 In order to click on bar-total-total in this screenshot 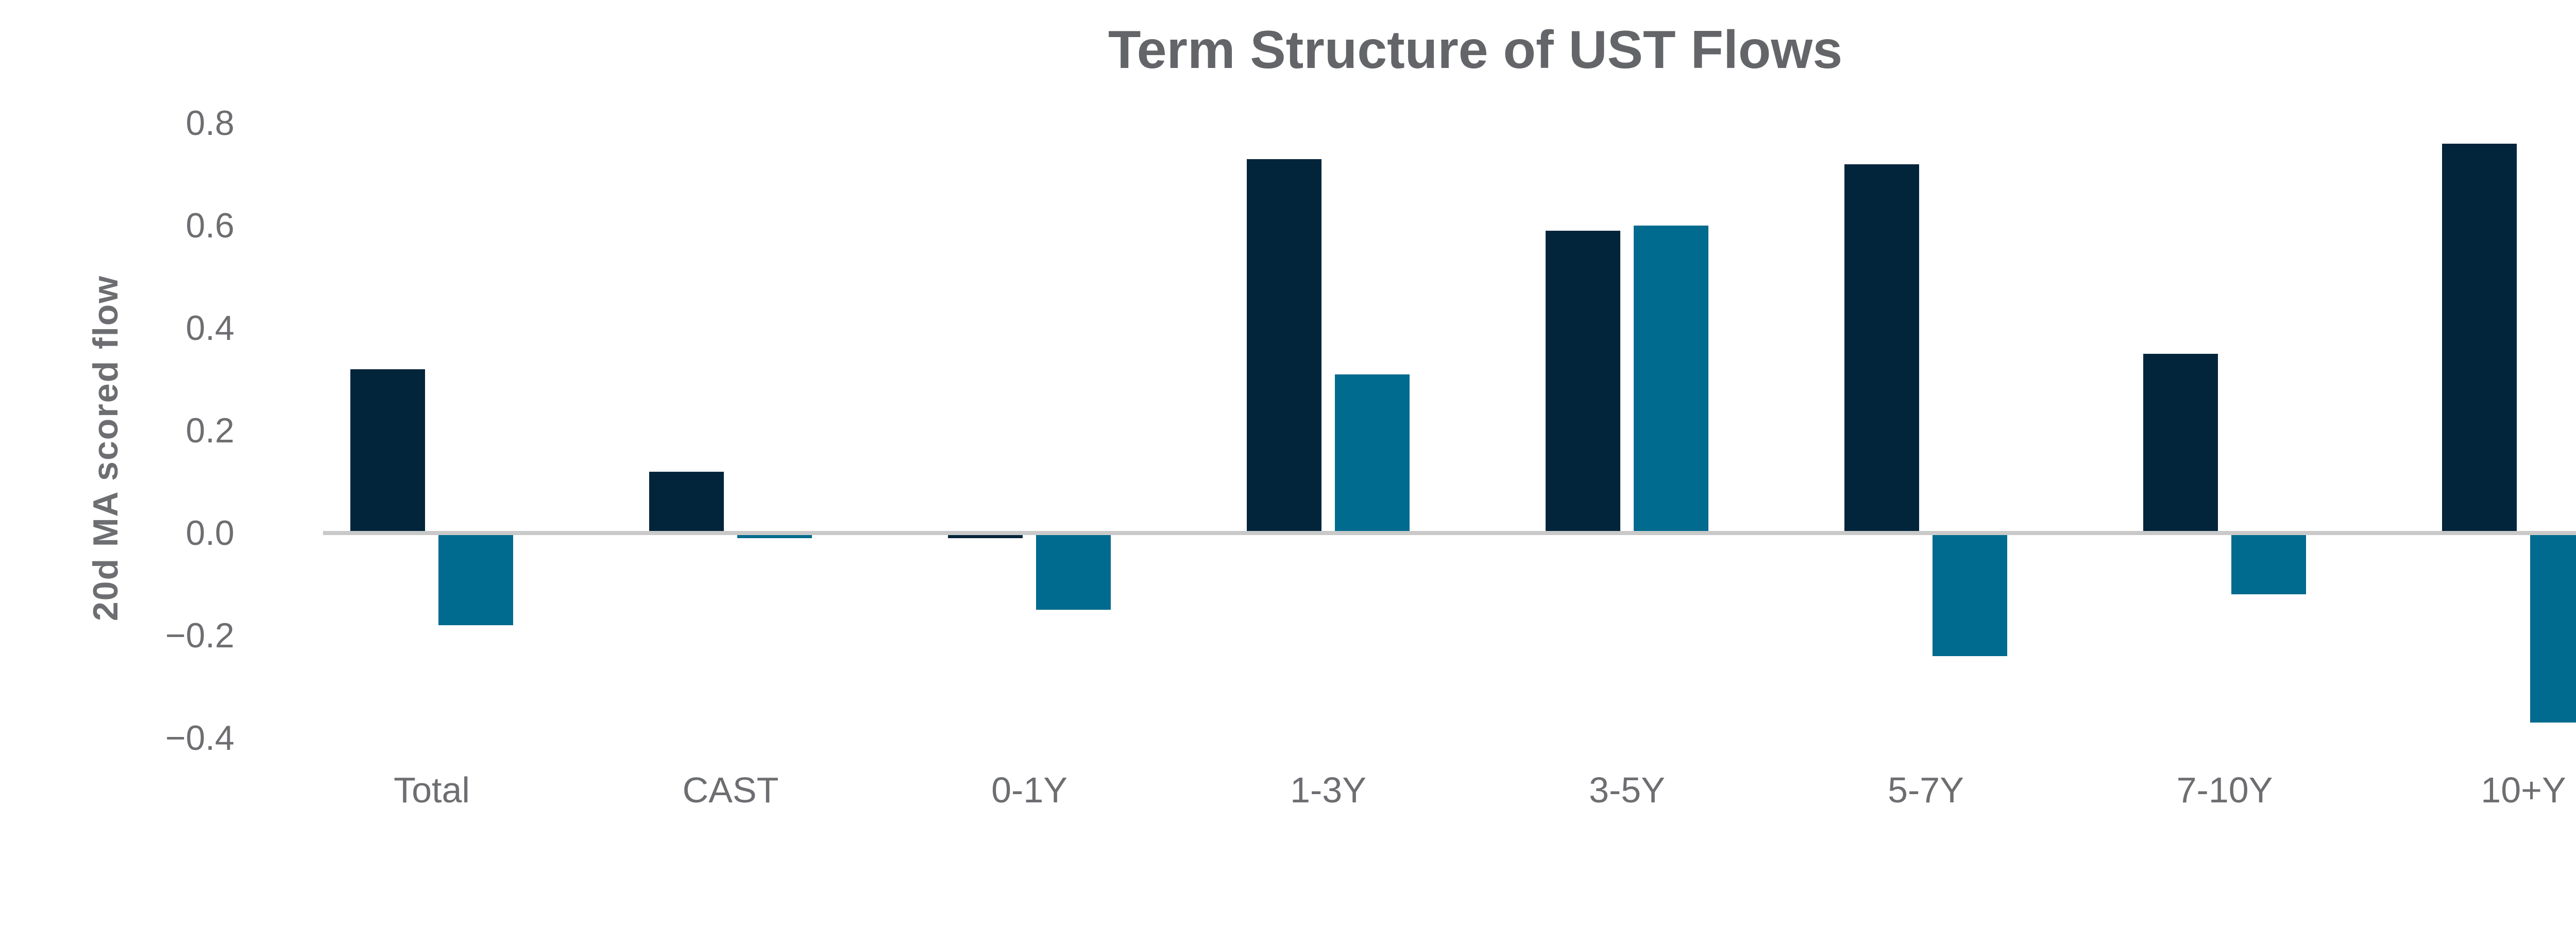, I will do `click(388, 451)`.